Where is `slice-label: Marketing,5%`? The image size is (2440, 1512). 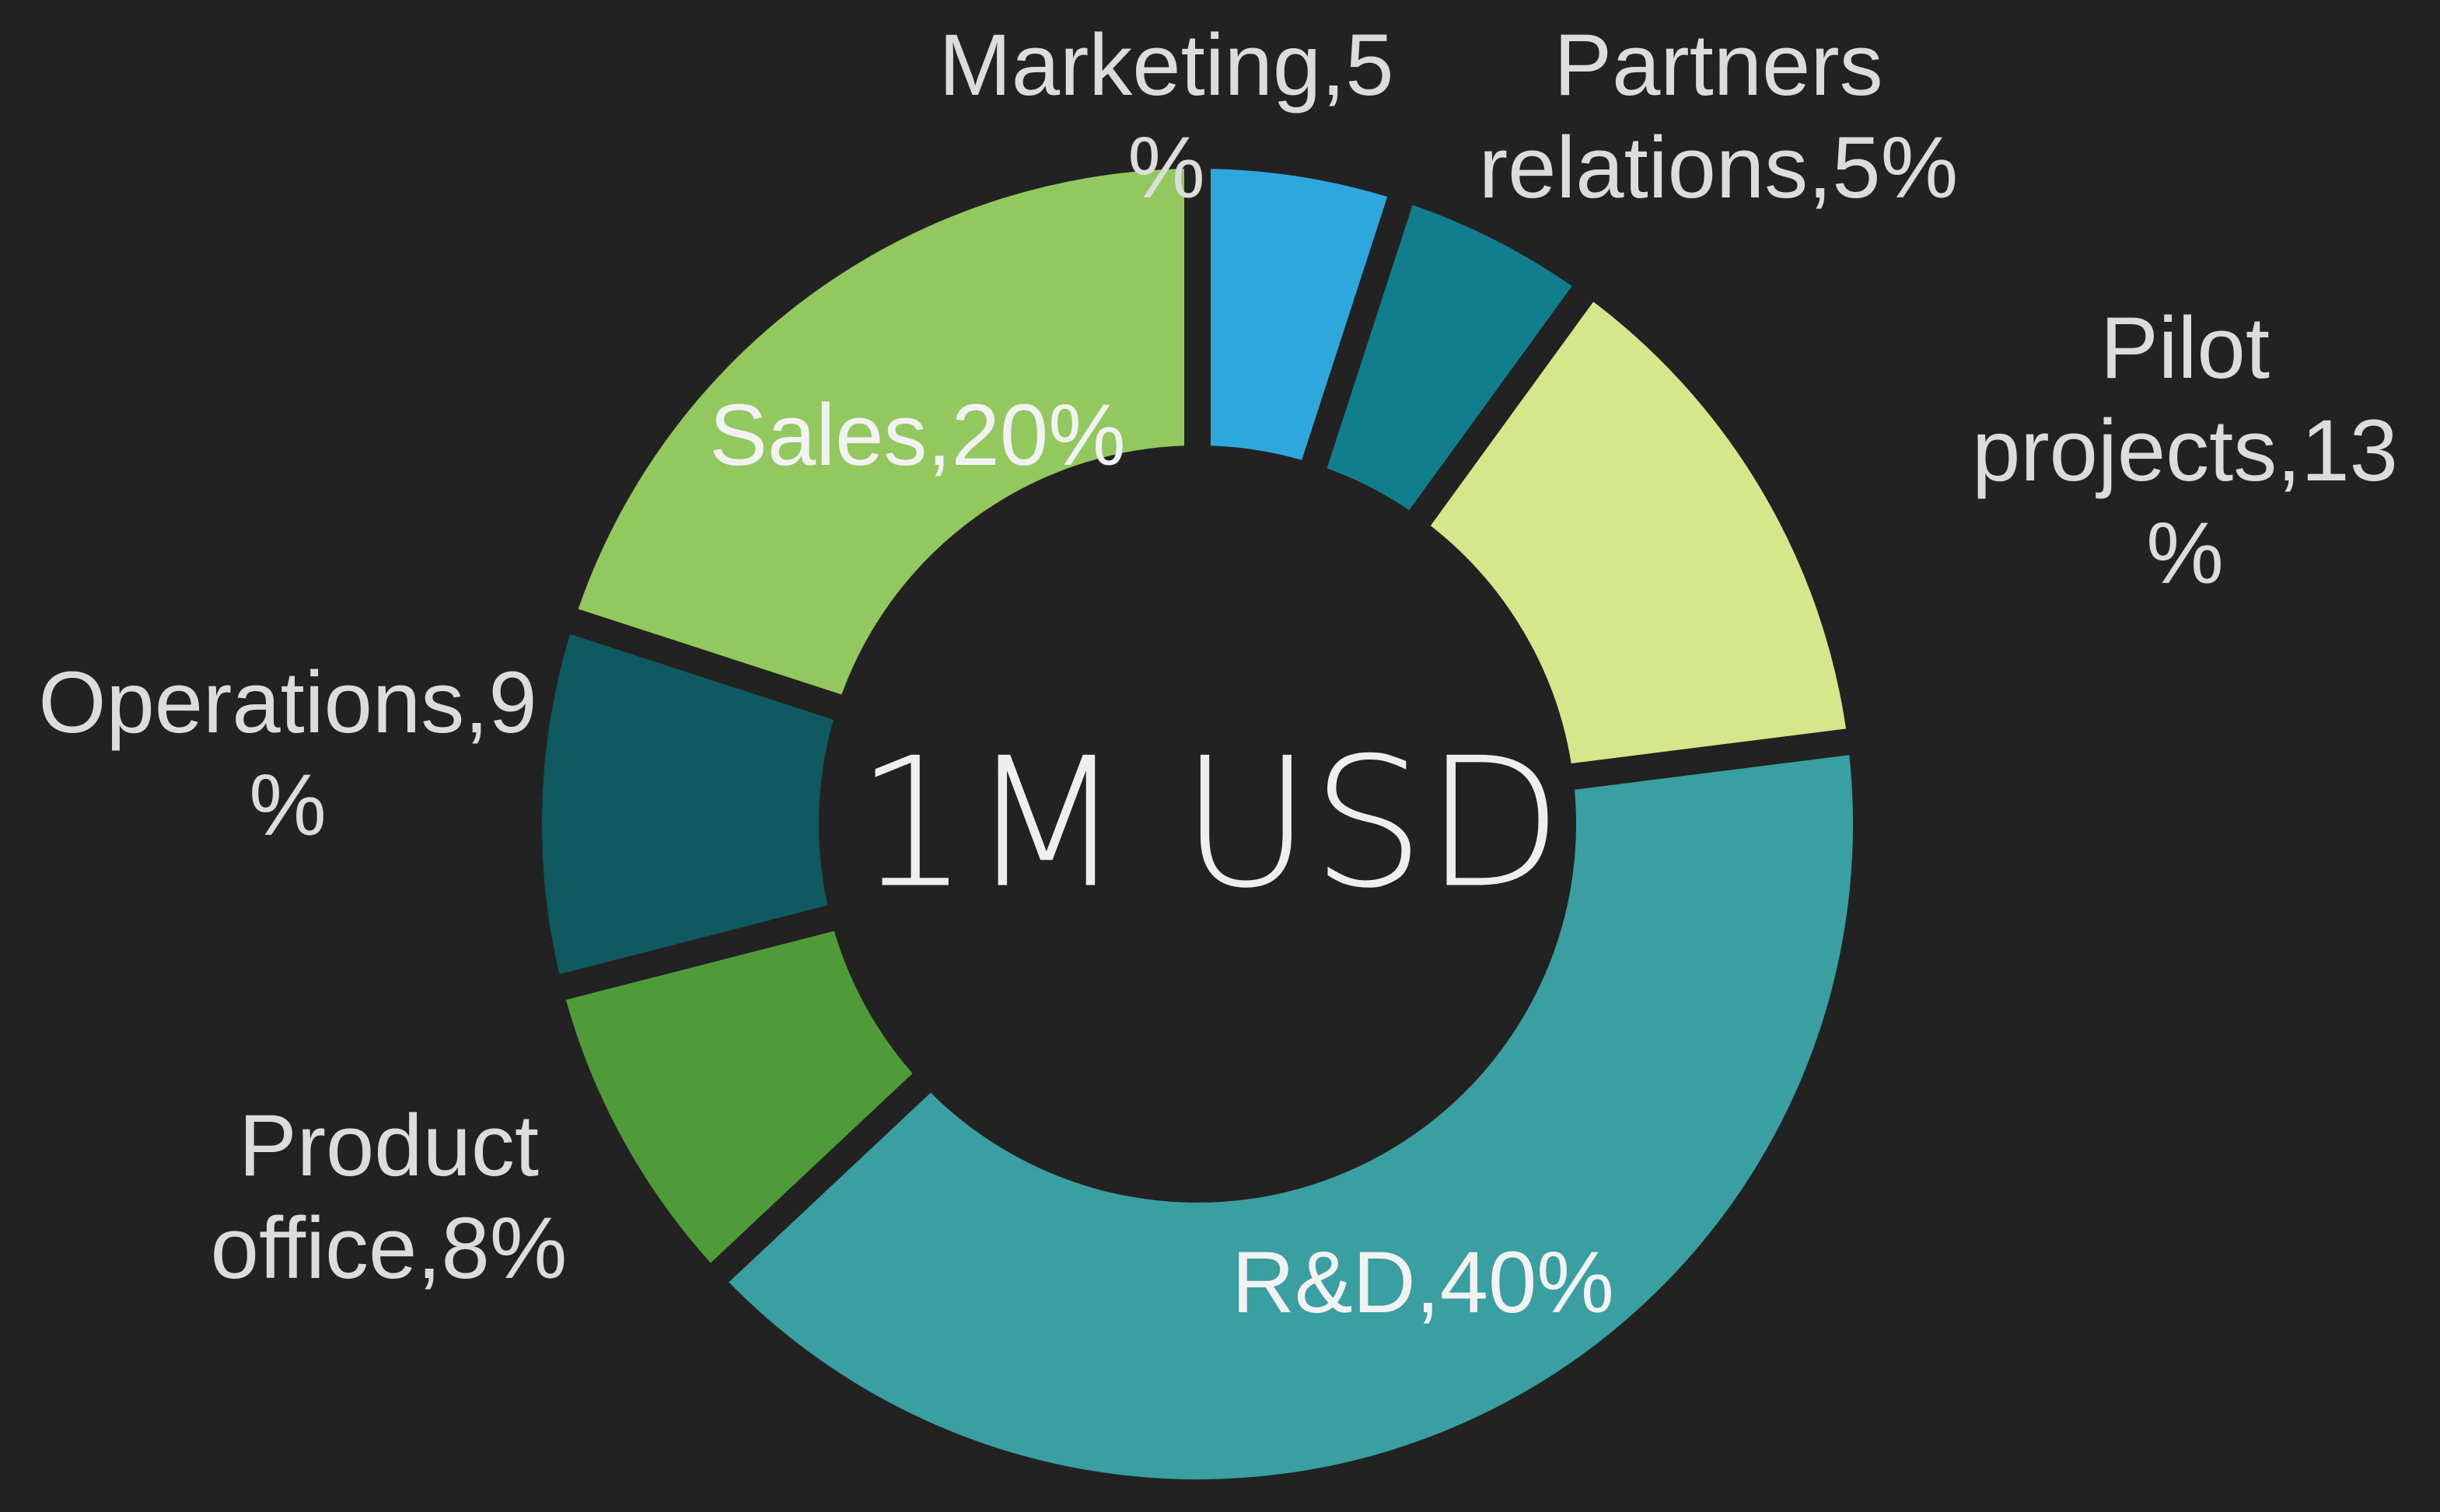 slice-label: Marketing,5% is located at coordinates (1166, 116).